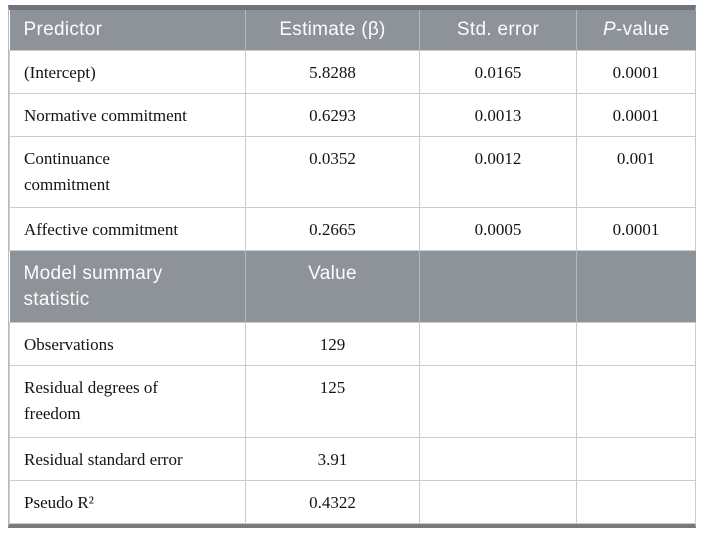  Describe the element at coordinates (498, 71) in the screenshot. I see `cell-std-error: 0.0165` at that location.